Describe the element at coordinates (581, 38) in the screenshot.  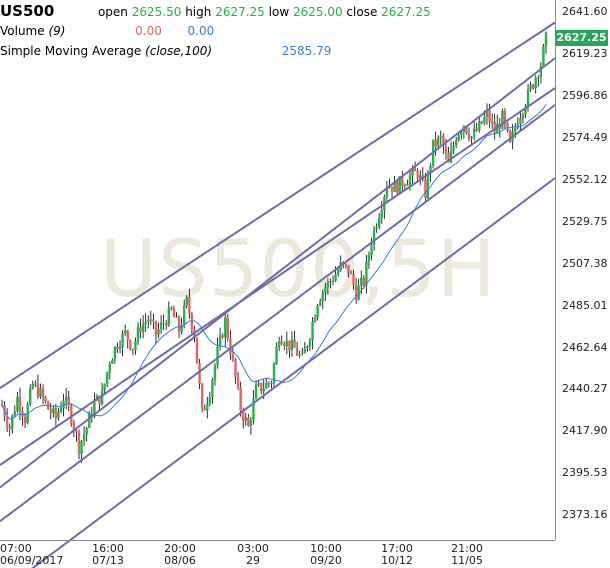
I see `last-price-tag: 2627.25` at that location.